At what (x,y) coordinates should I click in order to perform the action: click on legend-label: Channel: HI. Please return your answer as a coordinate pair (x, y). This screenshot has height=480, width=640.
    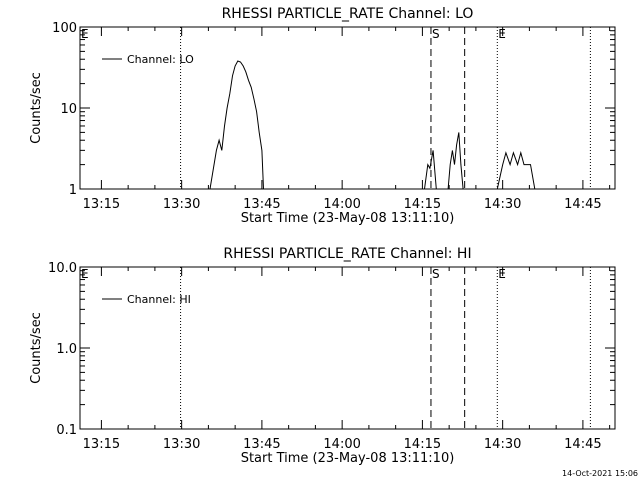
    Looking at the image, I should click on (159, 299).